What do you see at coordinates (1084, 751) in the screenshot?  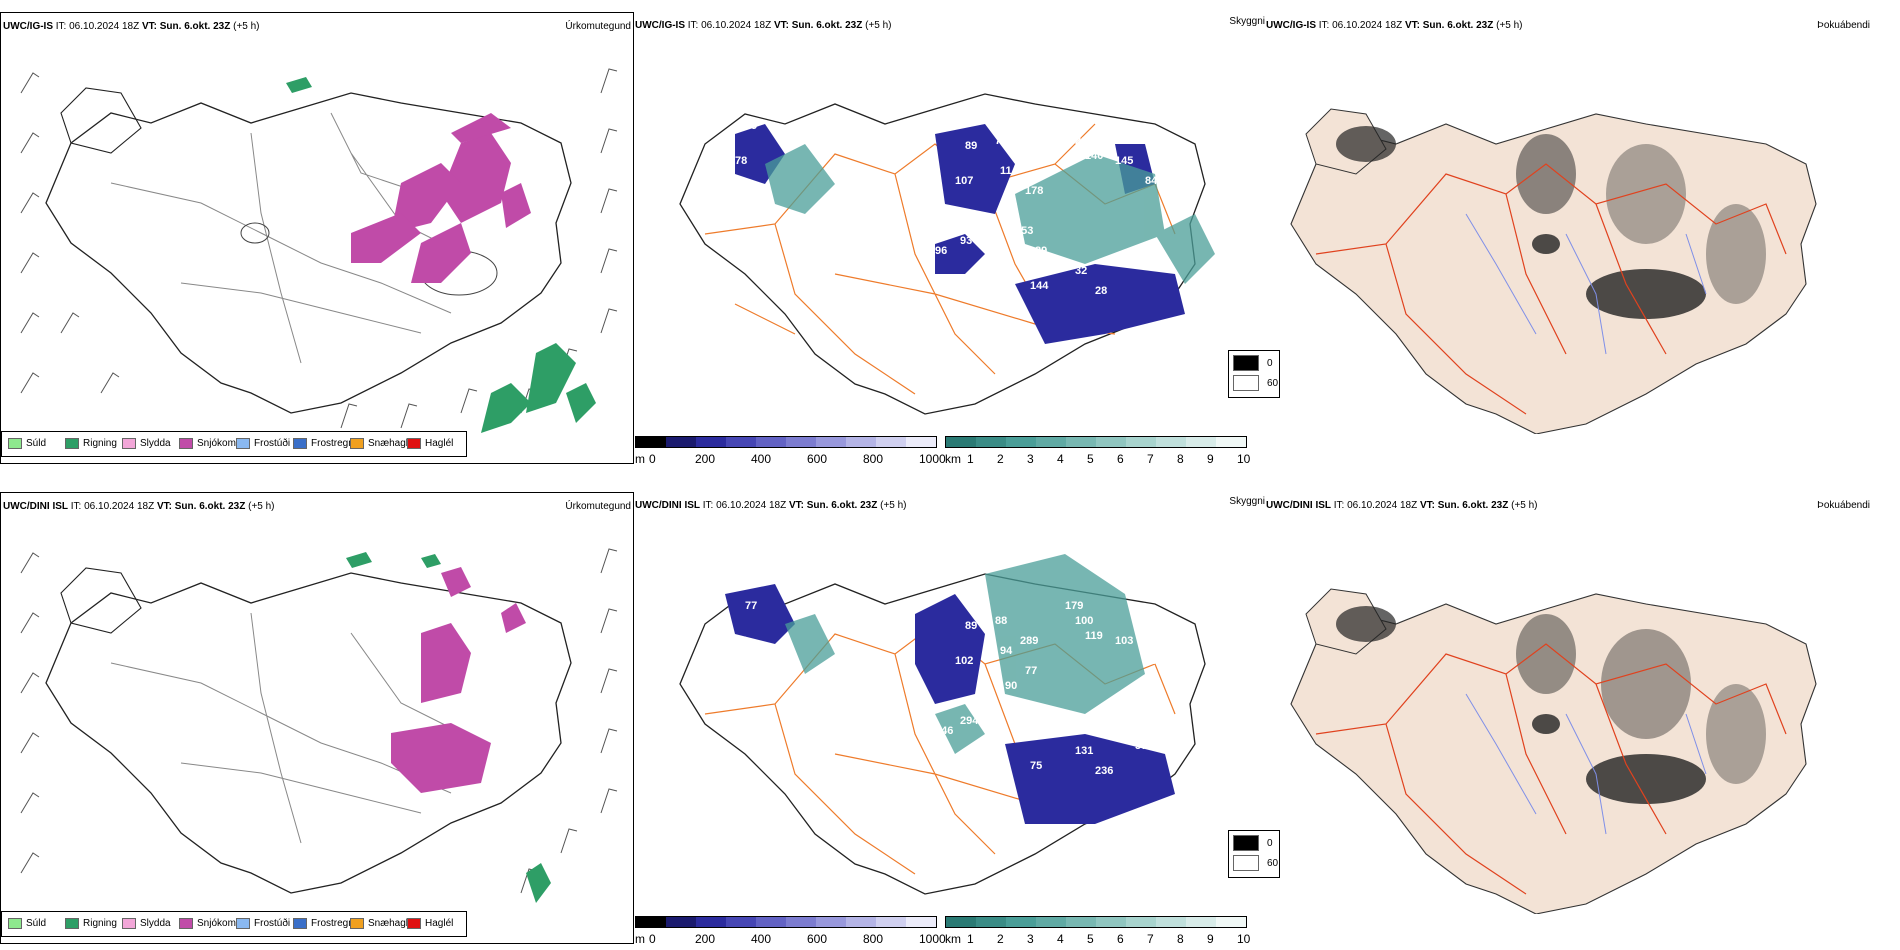 I see `visibility-value-label: 131` at bounding box center [1084, 751].